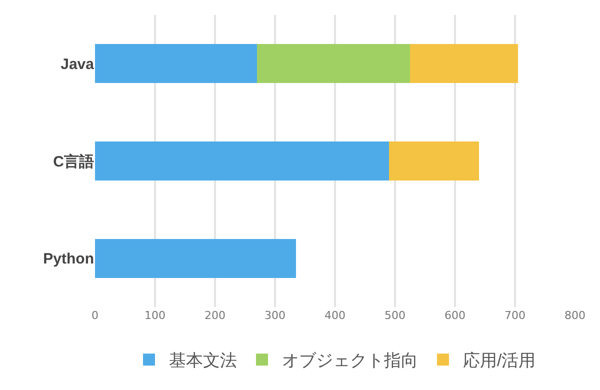  What do you see at coordinates (203, 360) in the screenshot?
I see `legend-label: 基本文法` at bounding box center [203, 360].